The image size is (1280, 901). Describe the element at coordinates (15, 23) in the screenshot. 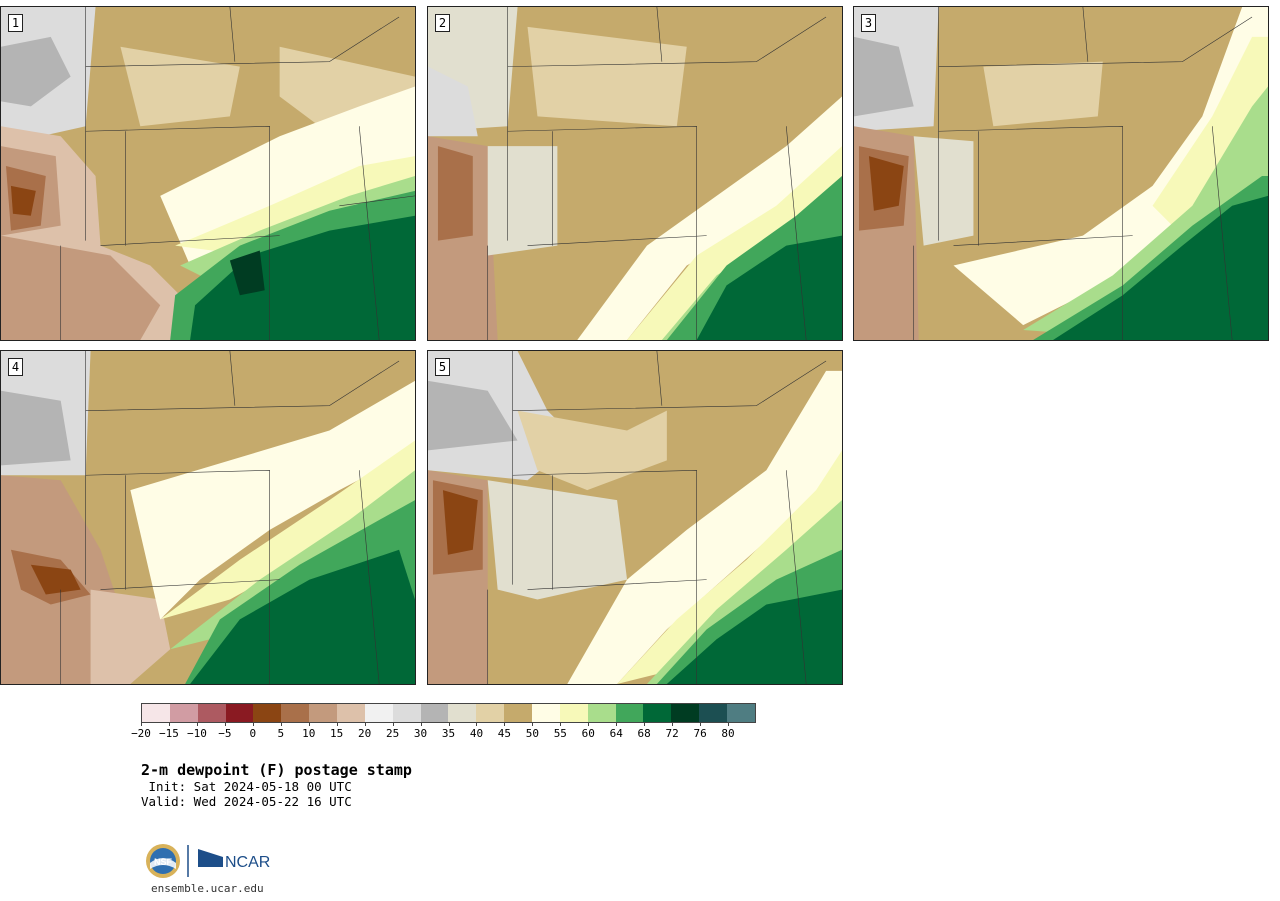

I see `panel-number: 1` at that location.